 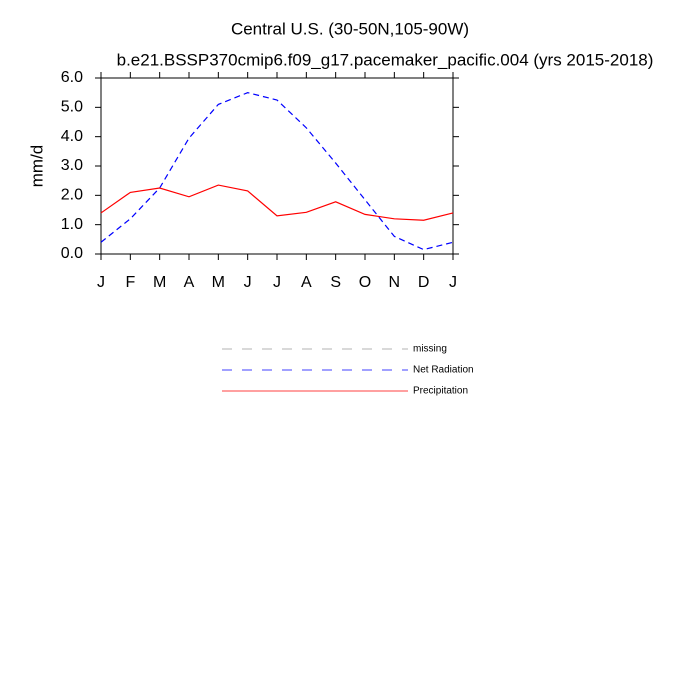 I want to click on x-tick-label: F, so click(x=130, y=282).